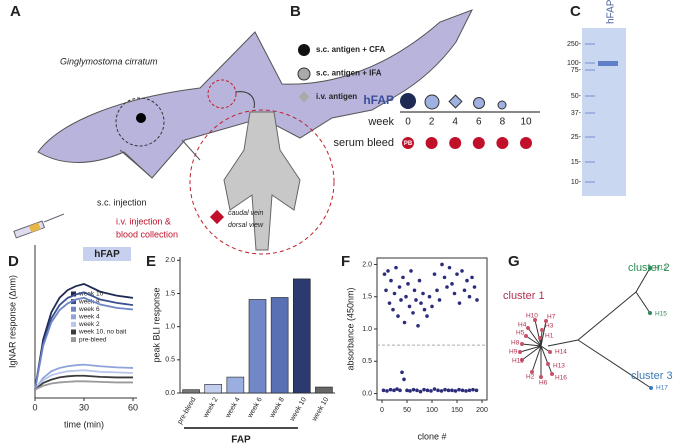 The image size is (680, 447). Describe the element at coordinates (222, 94) in the screenshot. I see `iv-site-circle` at that location.